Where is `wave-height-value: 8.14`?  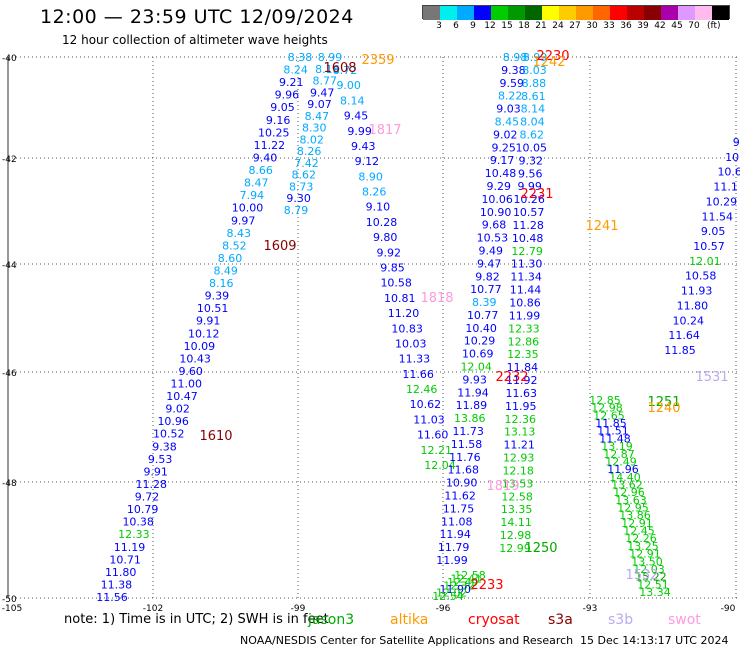
wave-height-value: 8.14 is located at coordinates (352, 100).